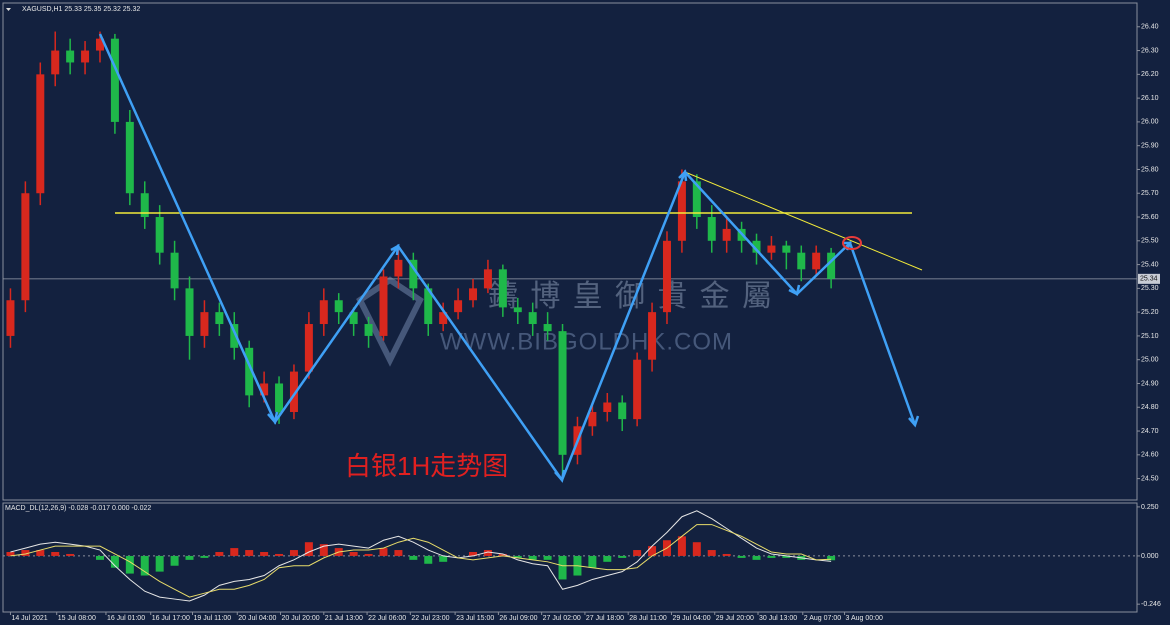 Image resolution: width=1170 pixels, height=625 pixels. What do you see at coordinates (257, 618) in the screenshot?
I see `x-tick-label: 20 Jul 04:00` at bounding box center [257, 618].